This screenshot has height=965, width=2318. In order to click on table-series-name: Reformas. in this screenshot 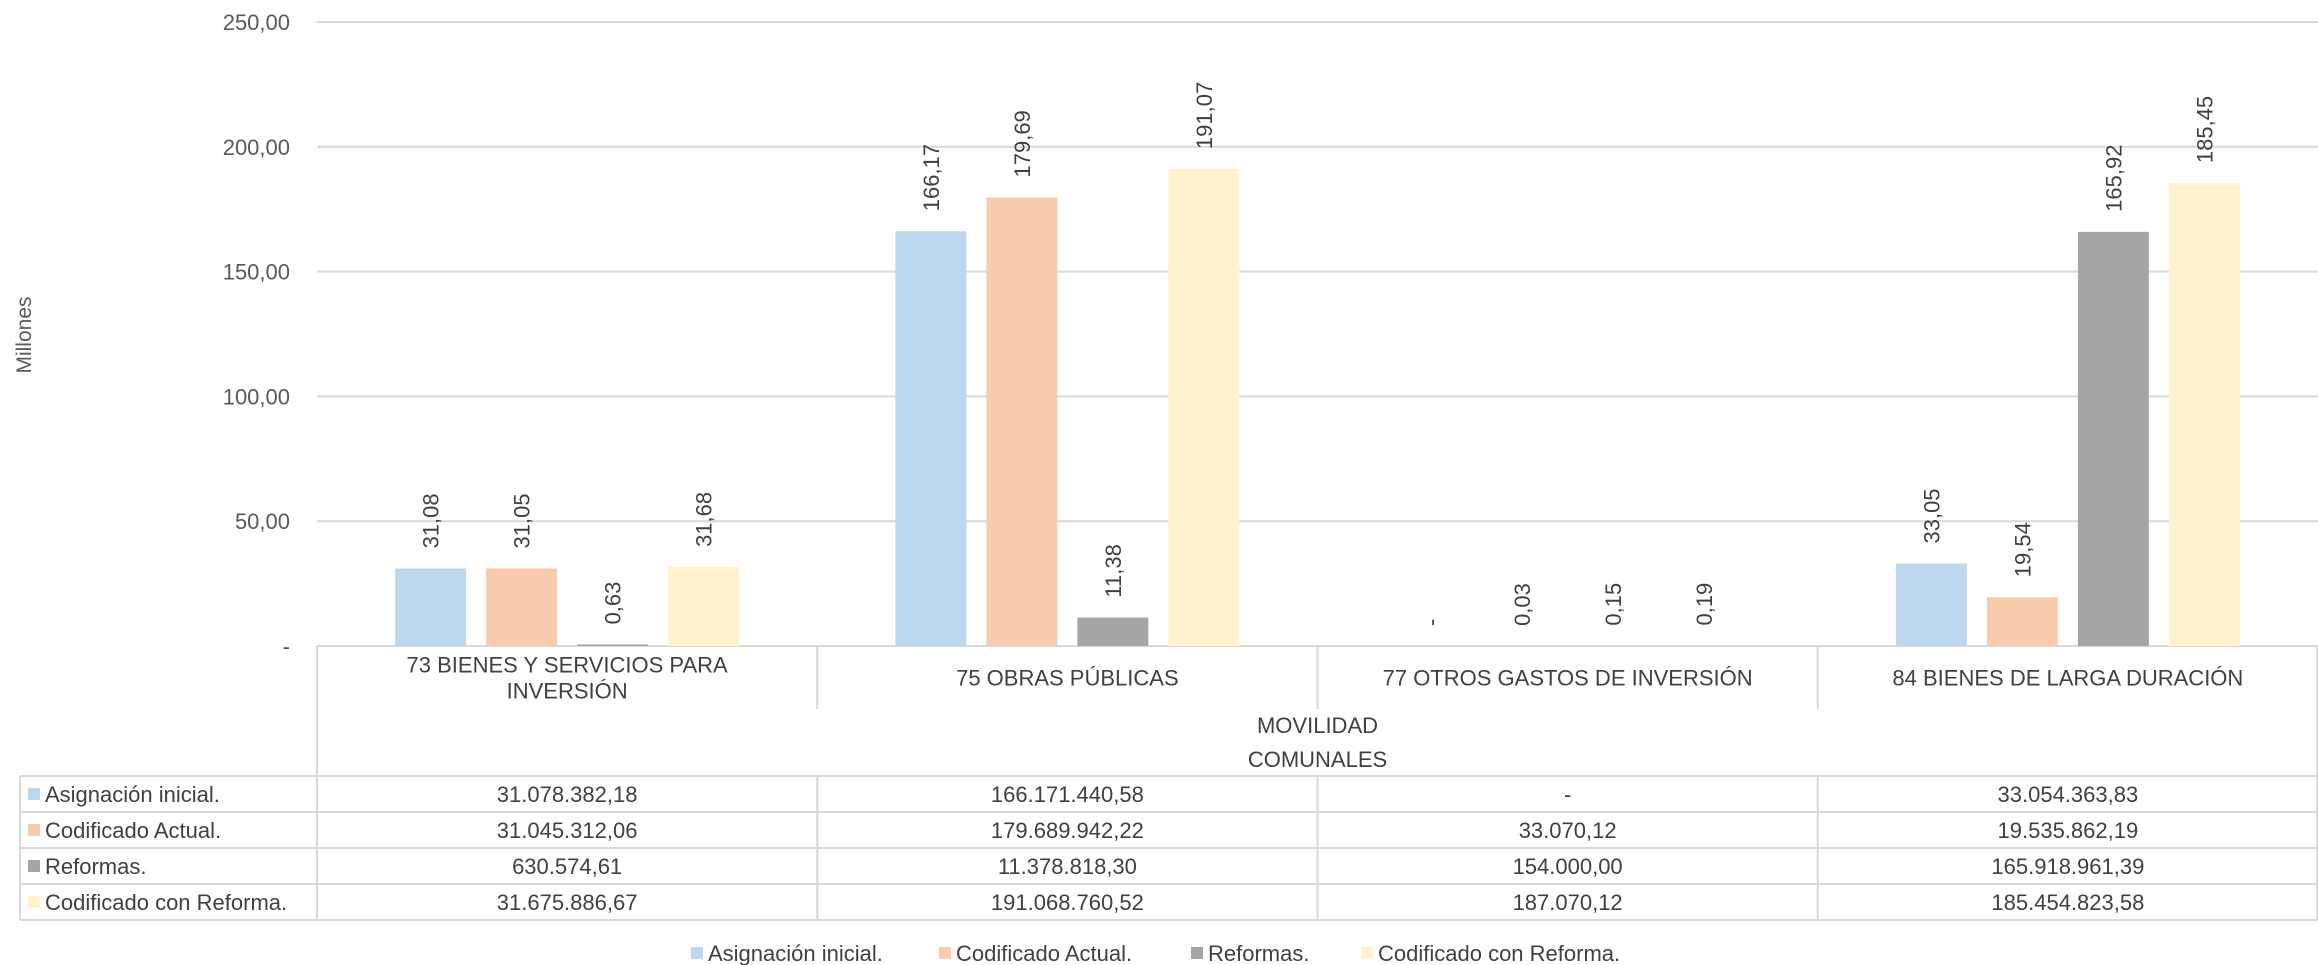, I will do `click(95, 866)`.